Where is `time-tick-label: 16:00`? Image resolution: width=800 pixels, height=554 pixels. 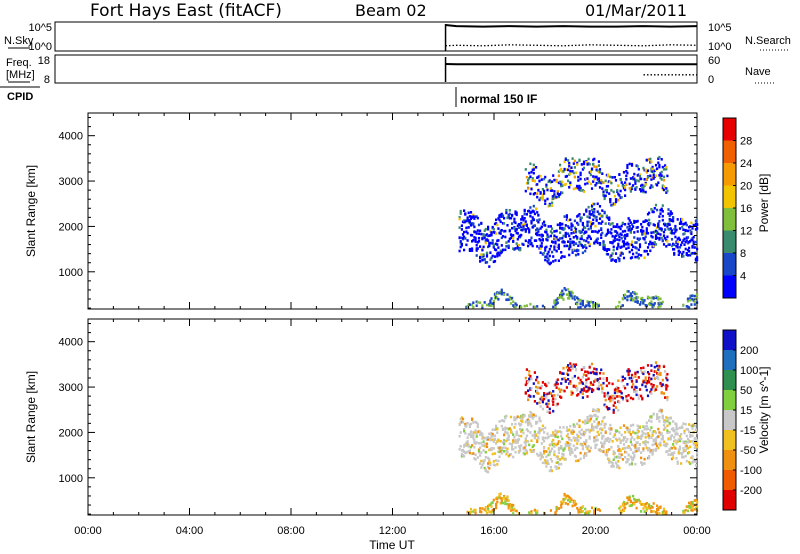 time-tick-label: 16:00 is located at coordinates (494, 531).